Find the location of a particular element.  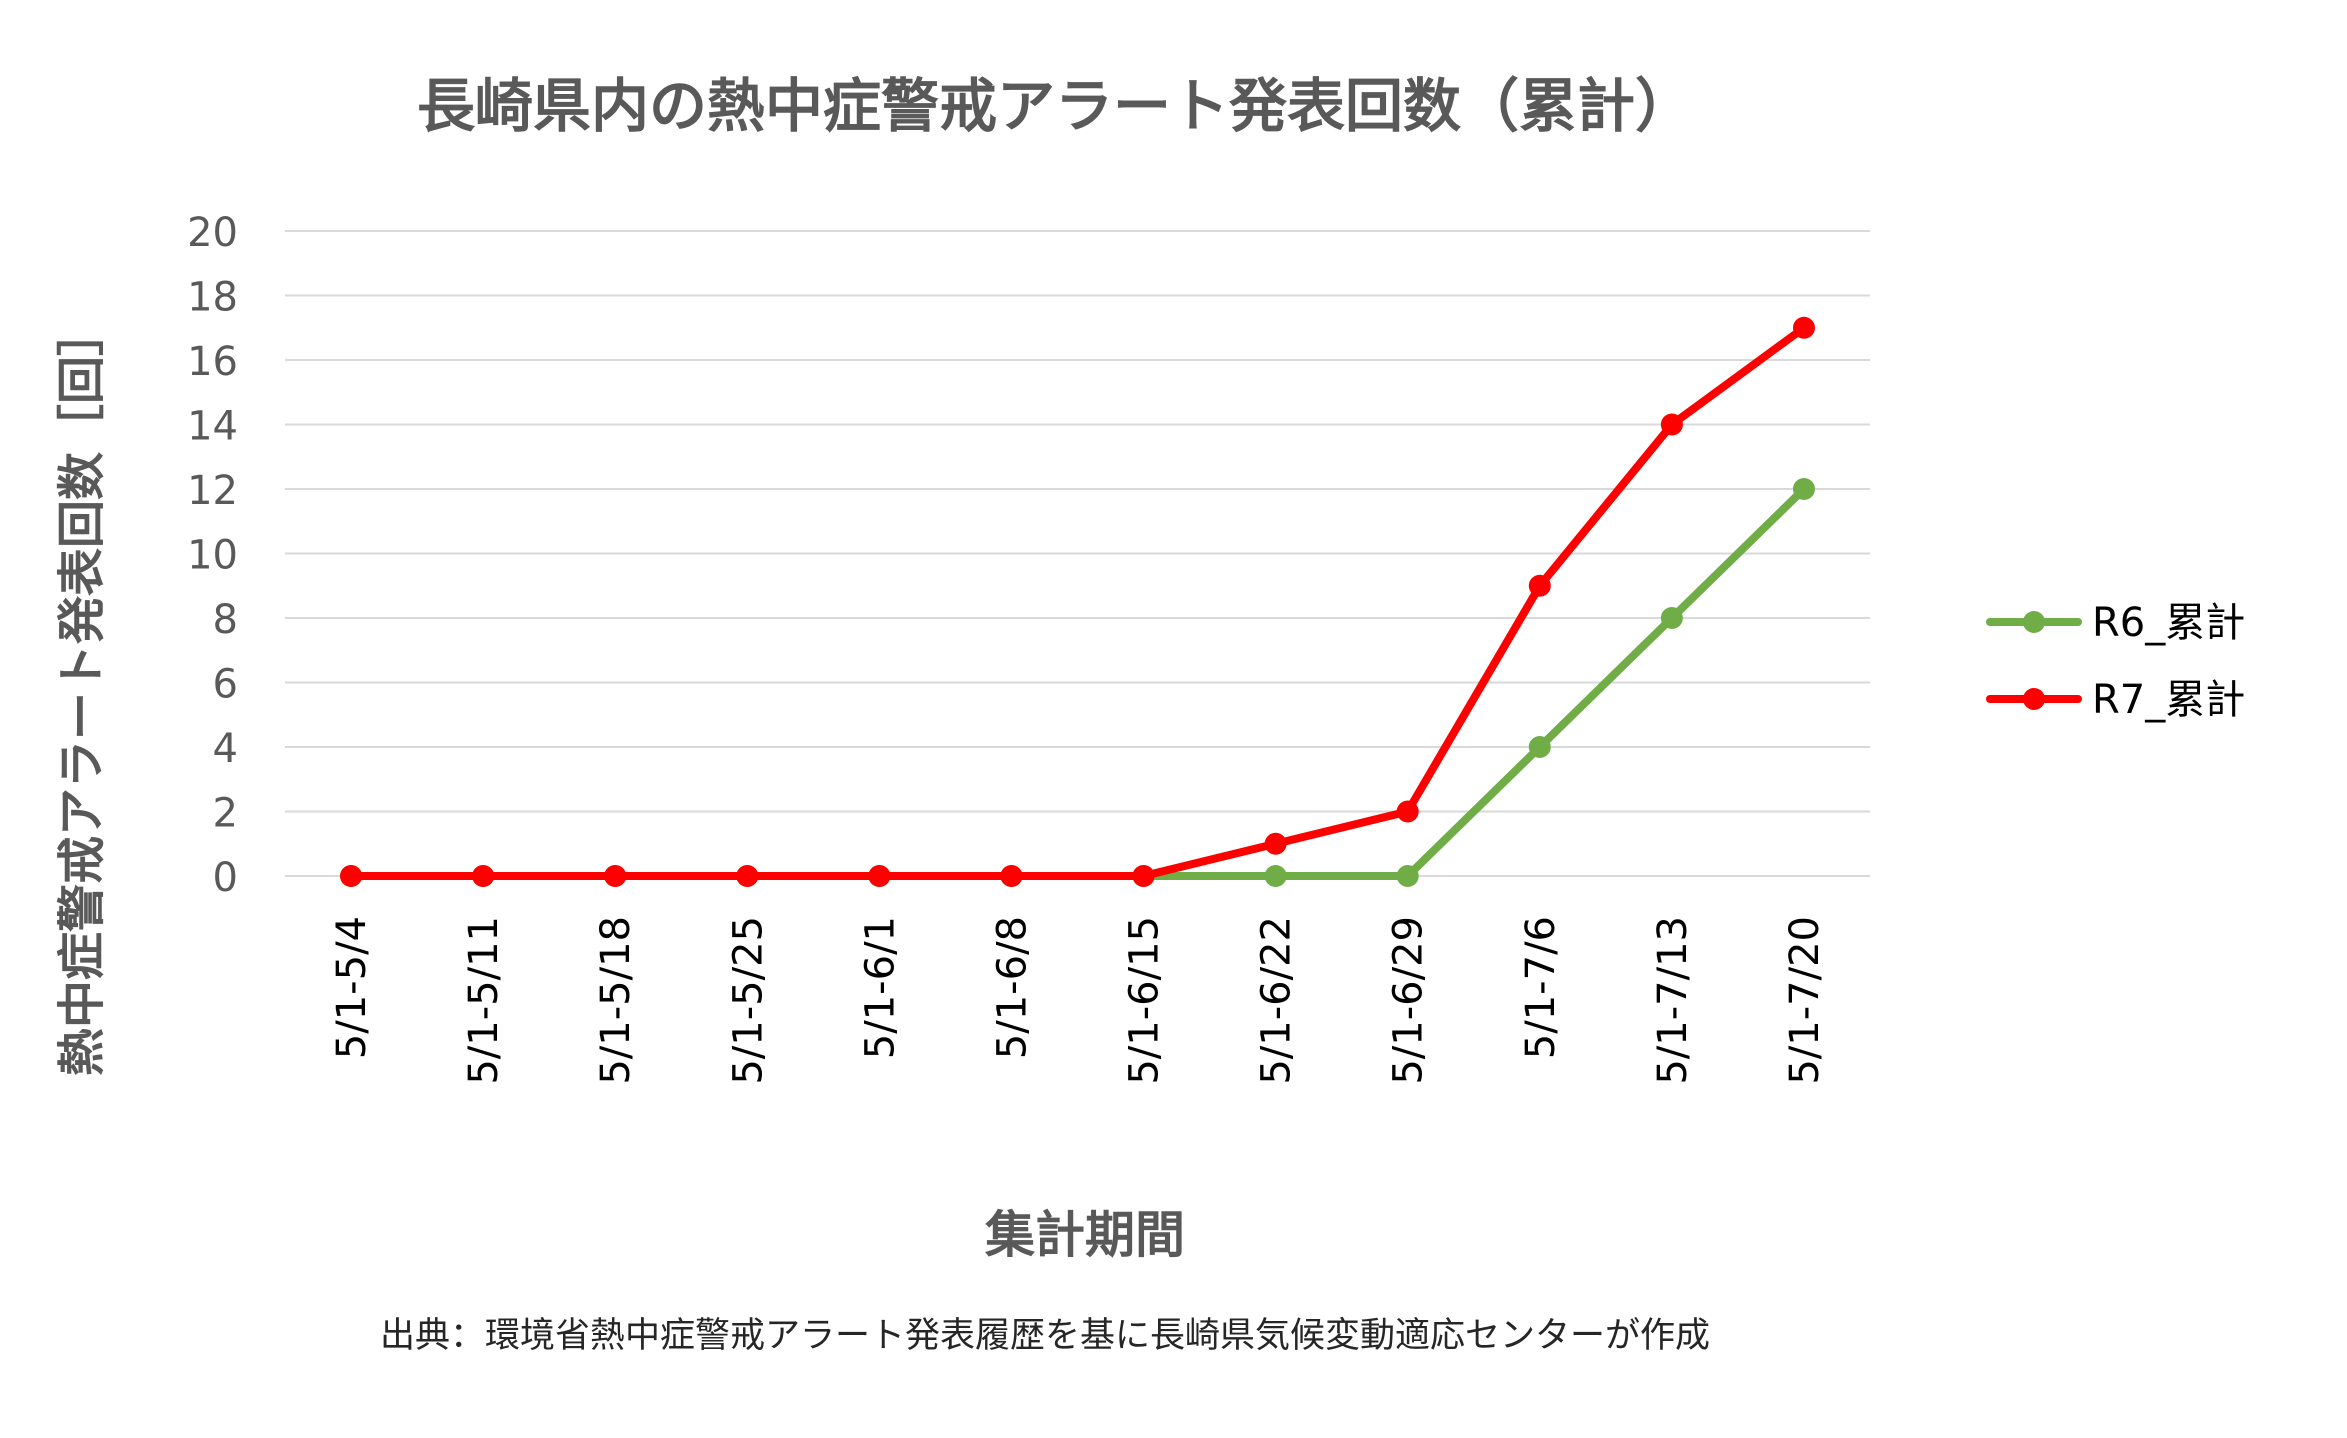

y-tick-label: 18 is located at coordinates (212, 298).